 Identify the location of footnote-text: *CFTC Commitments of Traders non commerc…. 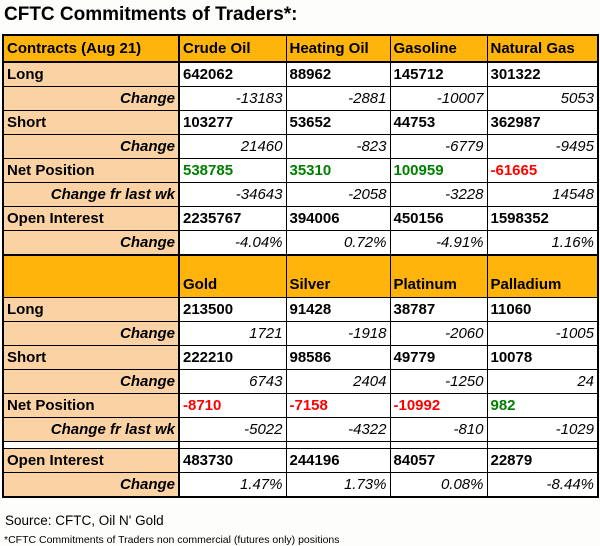
(172, 540).